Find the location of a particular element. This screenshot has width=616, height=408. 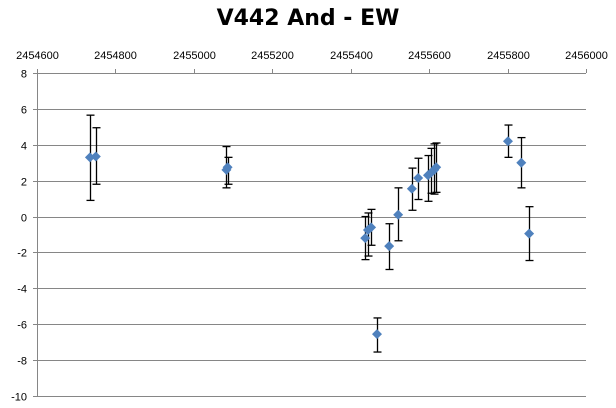

x-tick-label: 2455200 is located at coordinates (272, 56).